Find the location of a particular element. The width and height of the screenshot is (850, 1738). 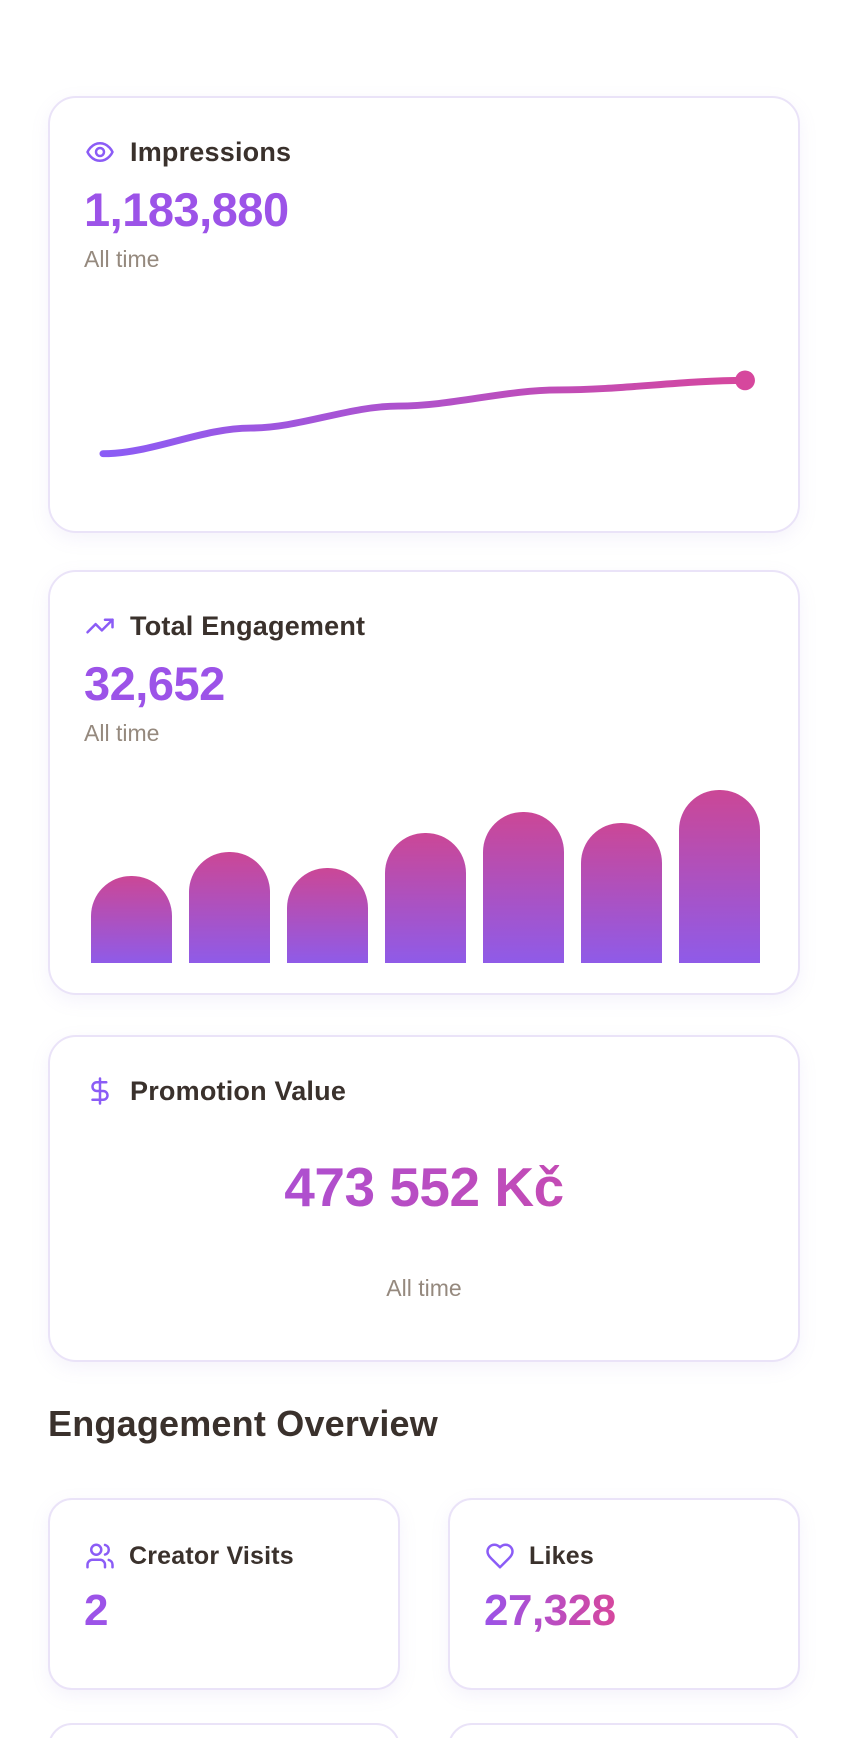

impressions-title: Impressions is located at coordinates (211, 151).